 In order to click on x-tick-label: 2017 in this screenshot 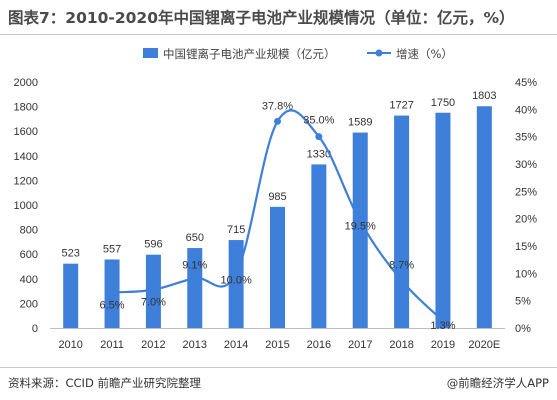, I will do `click(360, 345)`.